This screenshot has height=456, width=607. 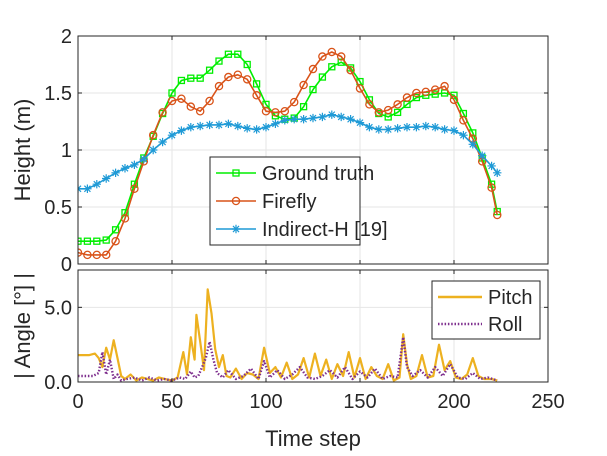 What do you see at coordinates (58, 208) in the screenshot?
I see `y-tick-label: 0.5` at bounding box center [58, 208].